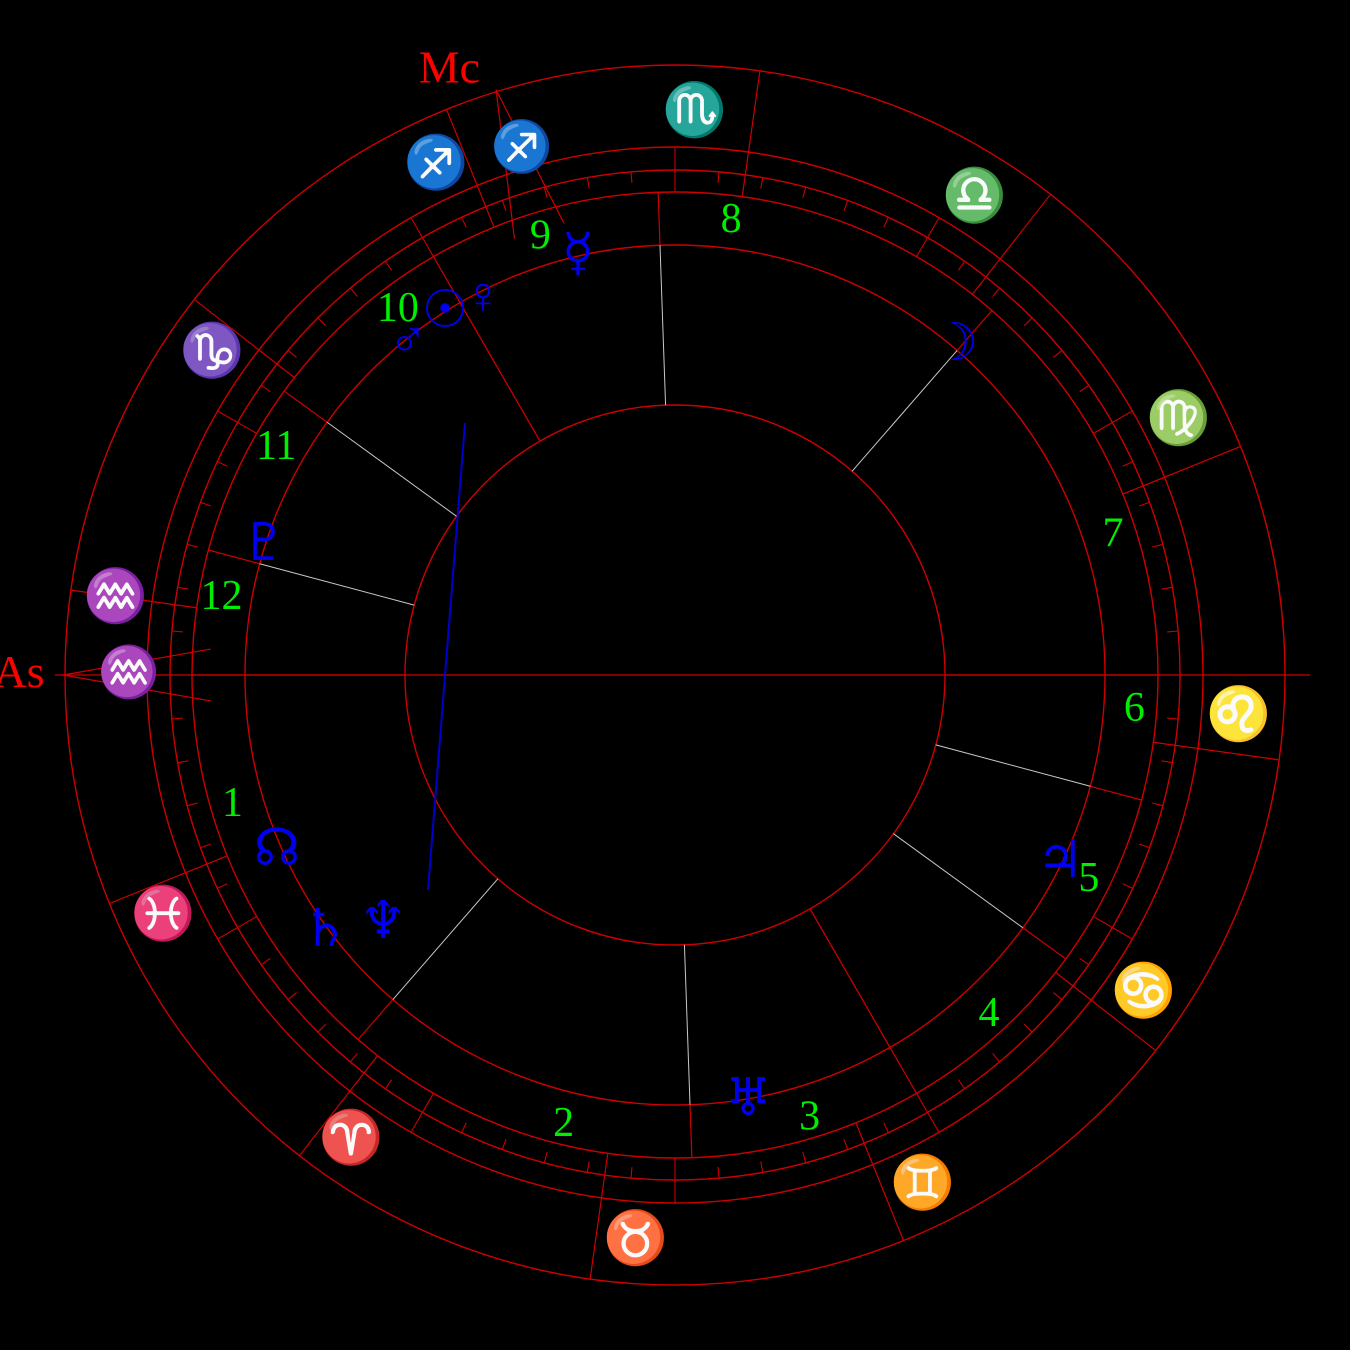  Describe the element at coordinates (351, 1137) in the screenshot. I see `zodiac-glyph-aries: ♈` at that location.